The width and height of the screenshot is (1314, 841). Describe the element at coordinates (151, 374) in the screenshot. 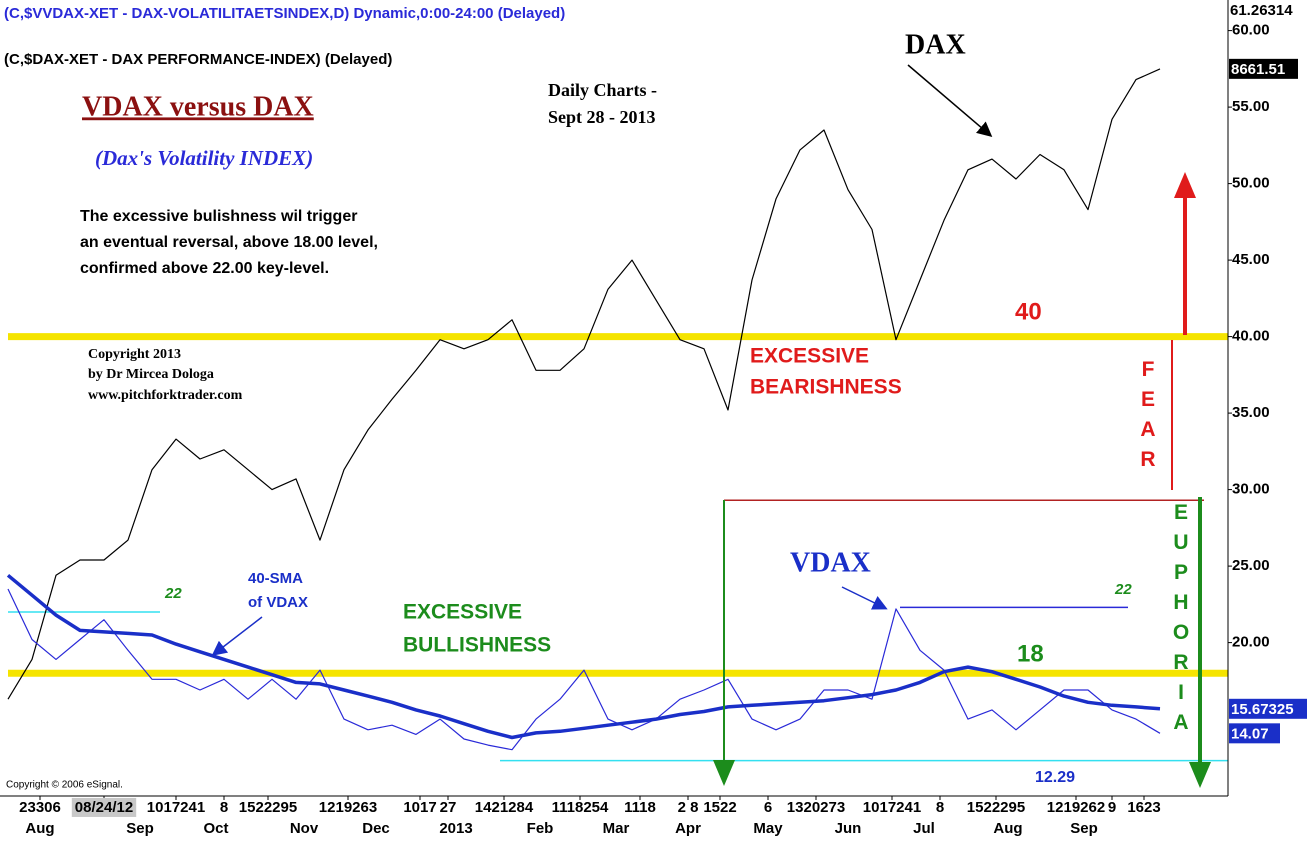

I see `copyright: by Dr Mircea Dologa` at that location.